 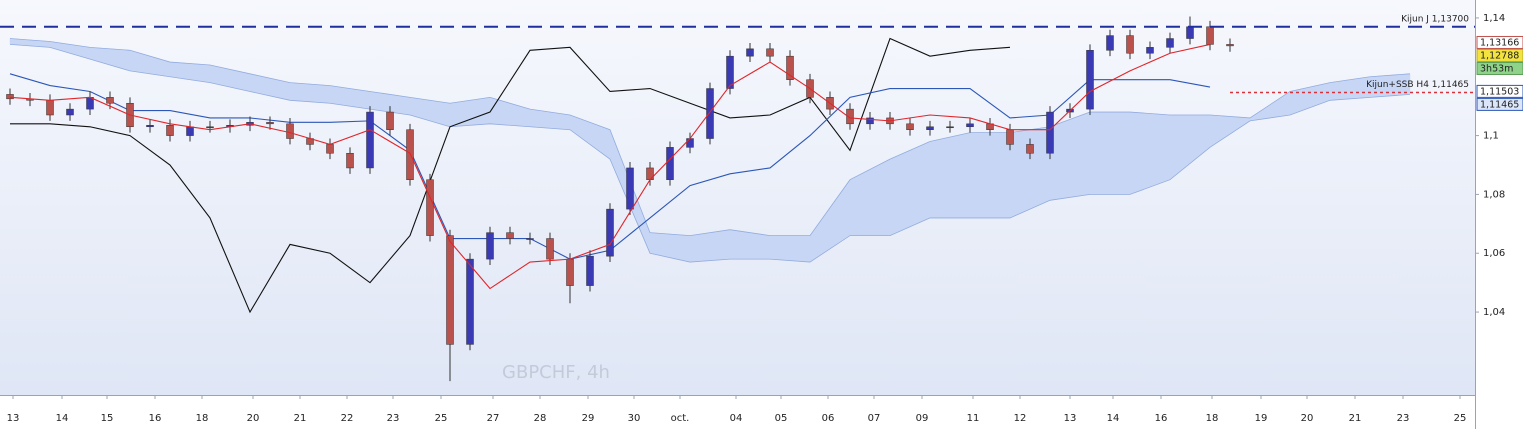 I want to click on price-tag: 1,11503, so click(x=1499, y=91).